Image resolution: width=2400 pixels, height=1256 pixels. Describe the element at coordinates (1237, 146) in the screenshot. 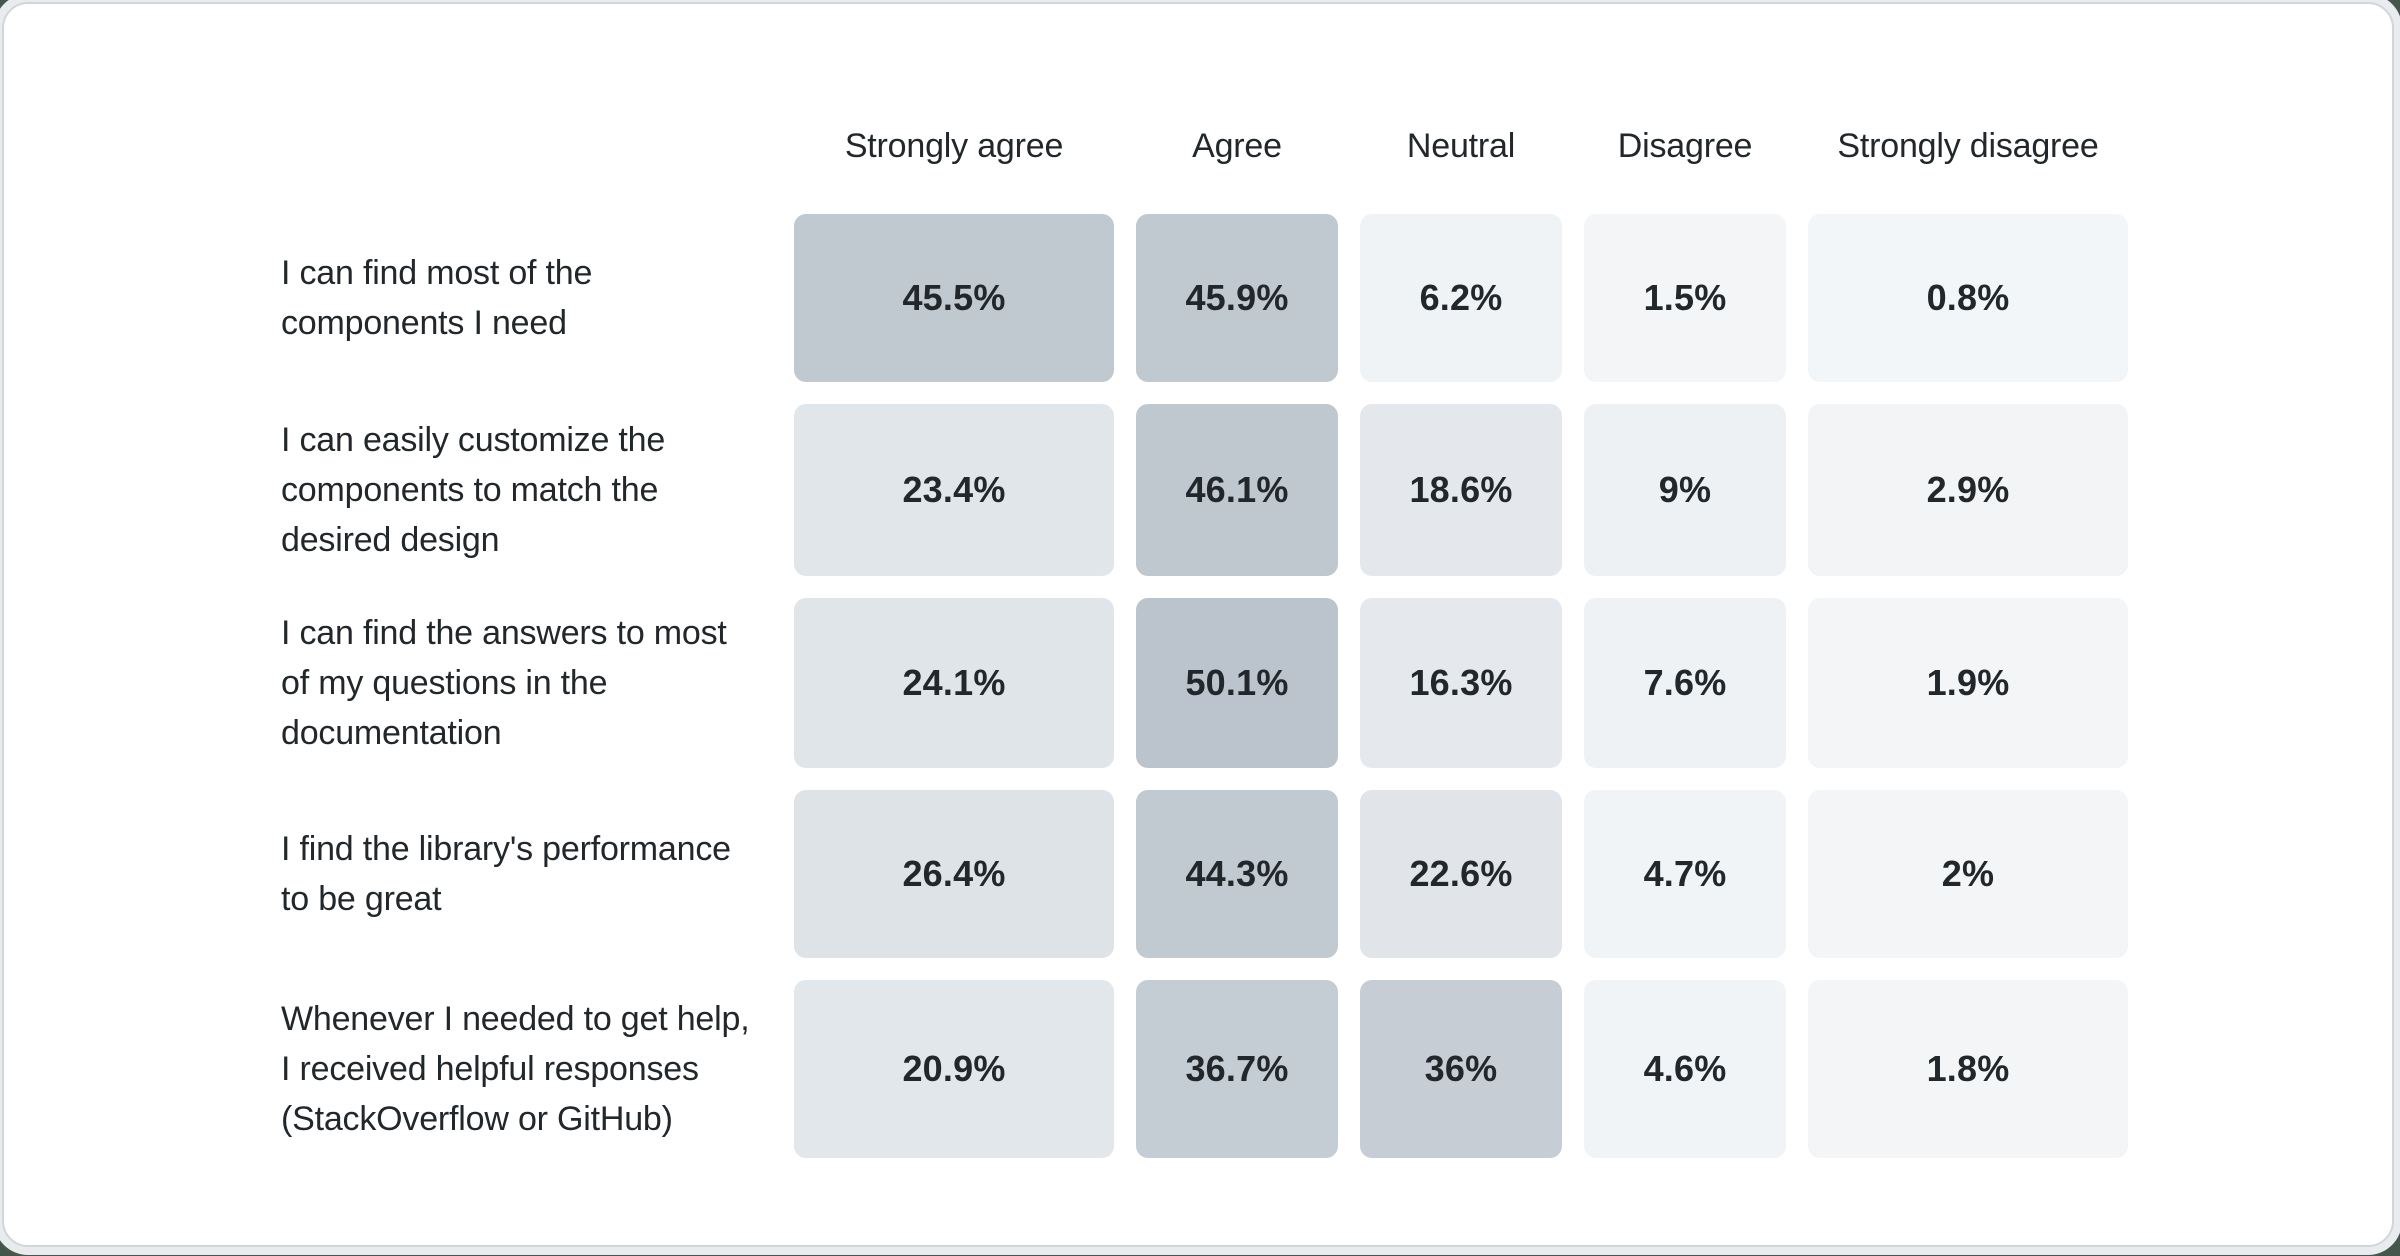

I see `column-header-agree: Agree` at that location.